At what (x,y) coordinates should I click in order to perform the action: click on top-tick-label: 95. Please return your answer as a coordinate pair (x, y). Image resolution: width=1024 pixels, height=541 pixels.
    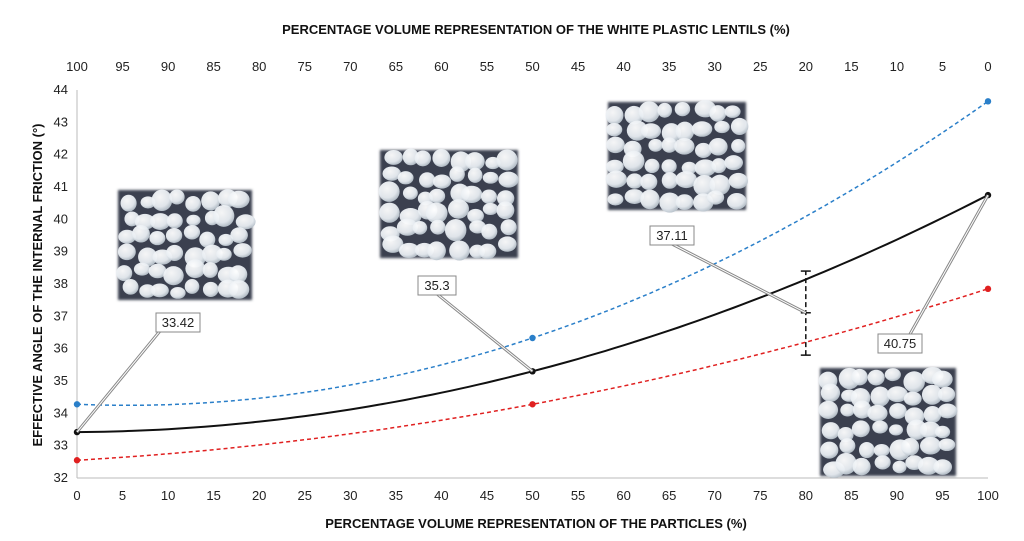
    Looking at the image, I should click on (122, 66).